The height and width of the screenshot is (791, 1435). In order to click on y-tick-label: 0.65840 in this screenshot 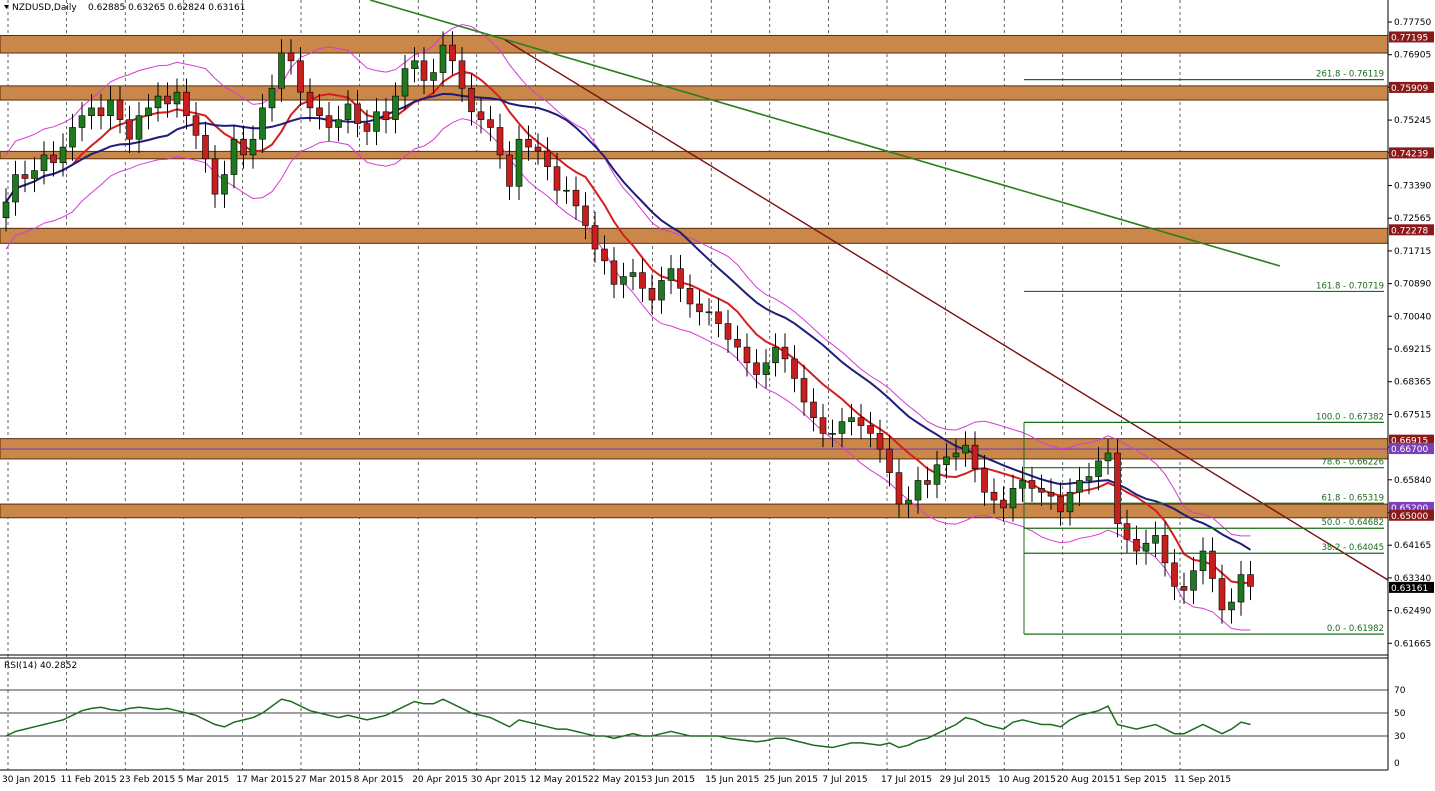, I will do `click(1412, 481)`.